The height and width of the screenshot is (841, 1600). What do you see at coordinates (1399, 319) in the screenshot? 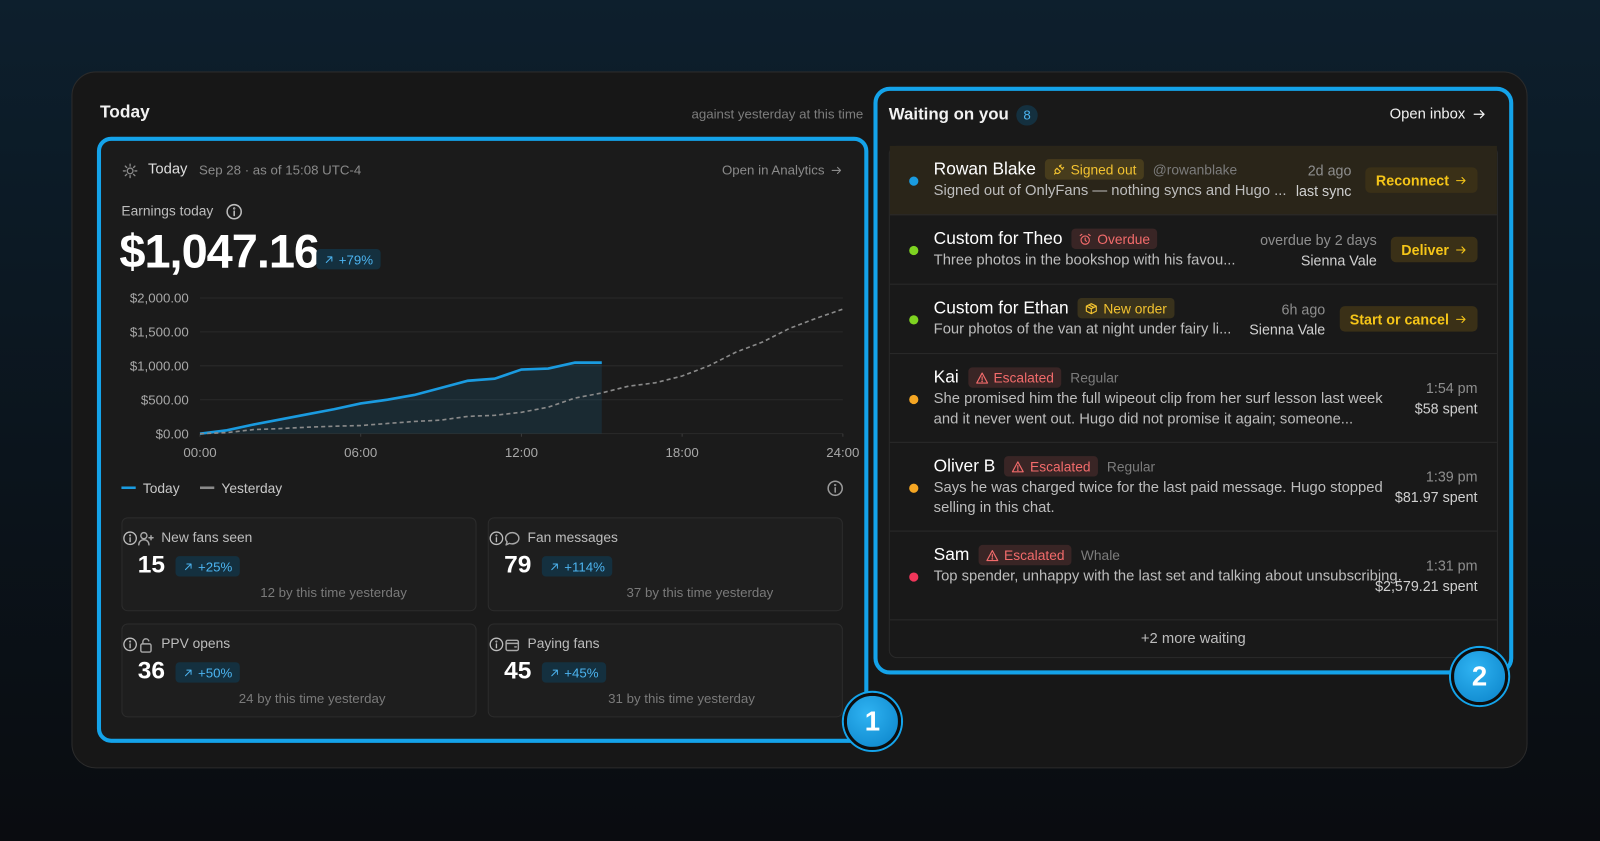
I see `row-action-text: Start or cancel` at bounding box center [1399, 319].